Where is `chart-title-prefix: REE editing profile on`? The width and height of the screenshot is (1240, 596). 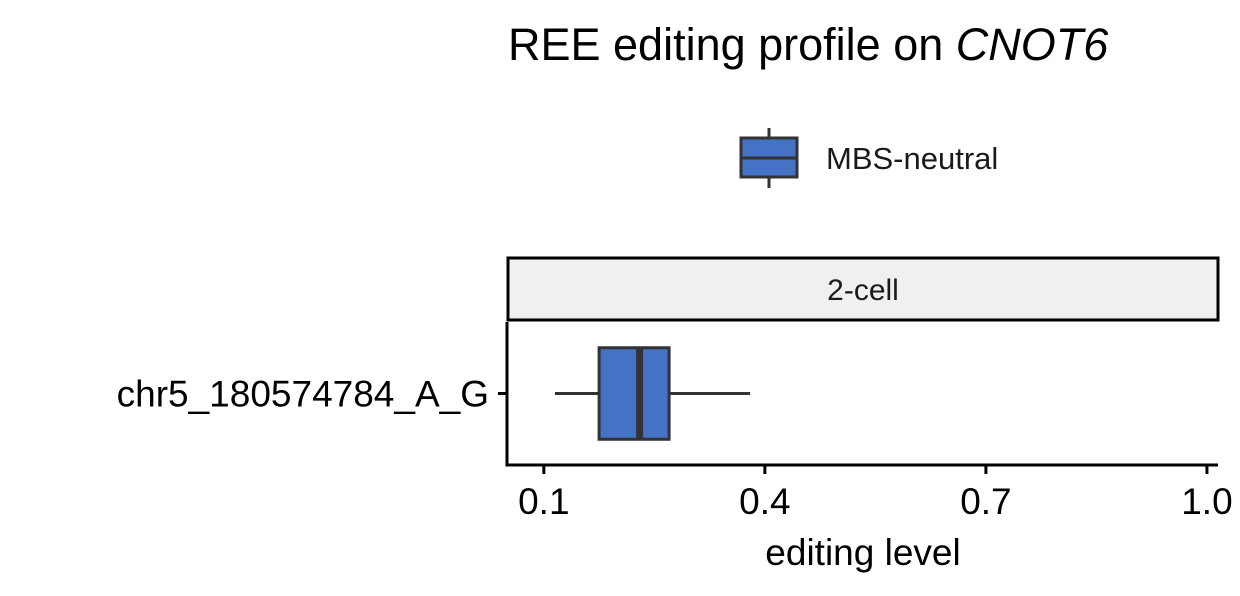 chart-title-prefix: REE editing profile on is located at coordinates (732, 44).